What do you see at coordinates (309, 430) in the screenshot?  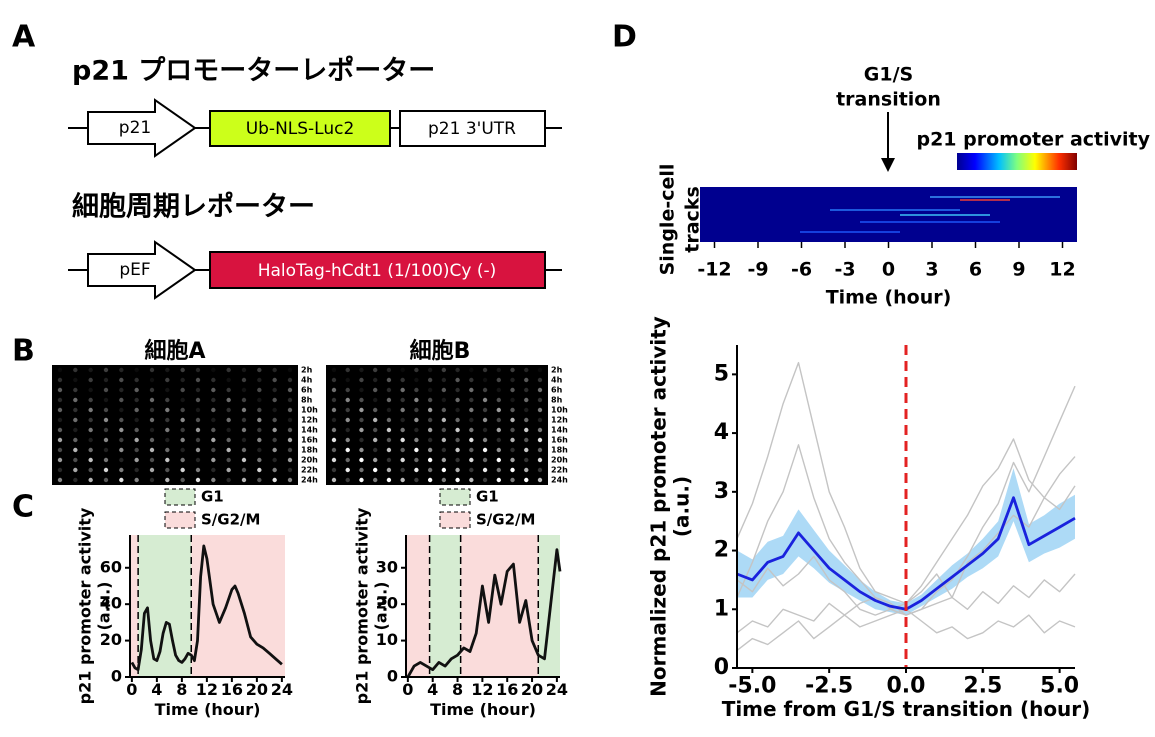 I see `time-label: 14h` at bounding box center [309, 430].